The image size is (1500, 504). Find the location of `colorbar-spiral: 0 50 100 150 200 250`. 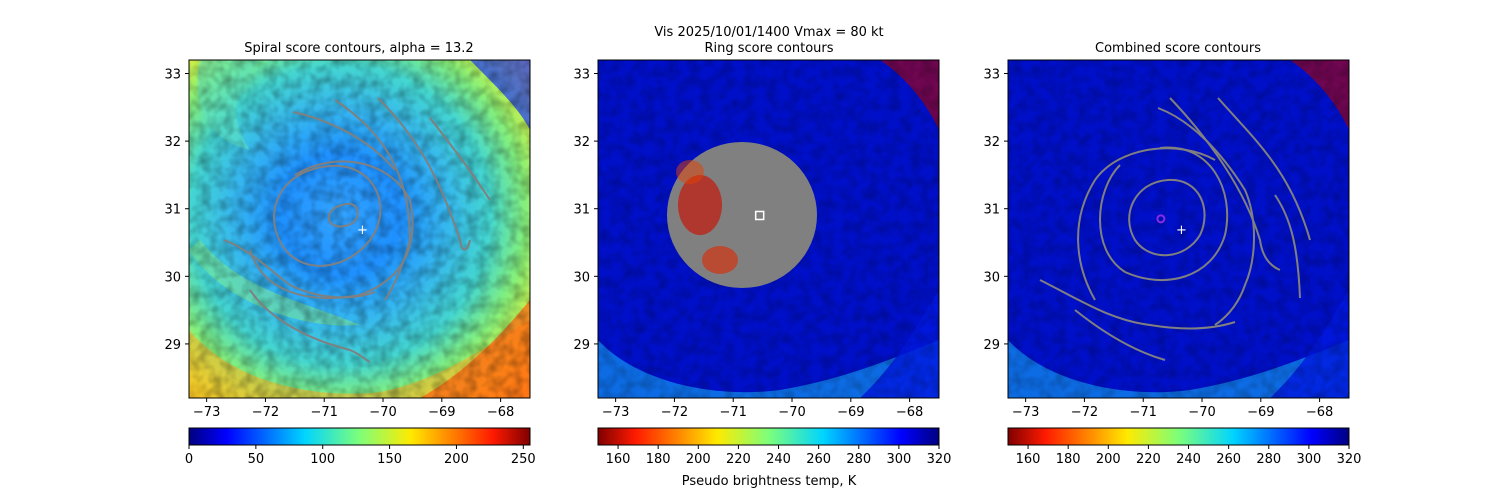

colorbar-spiral: 0 50 100 150 200 250 is located at coordinates (360, 447).